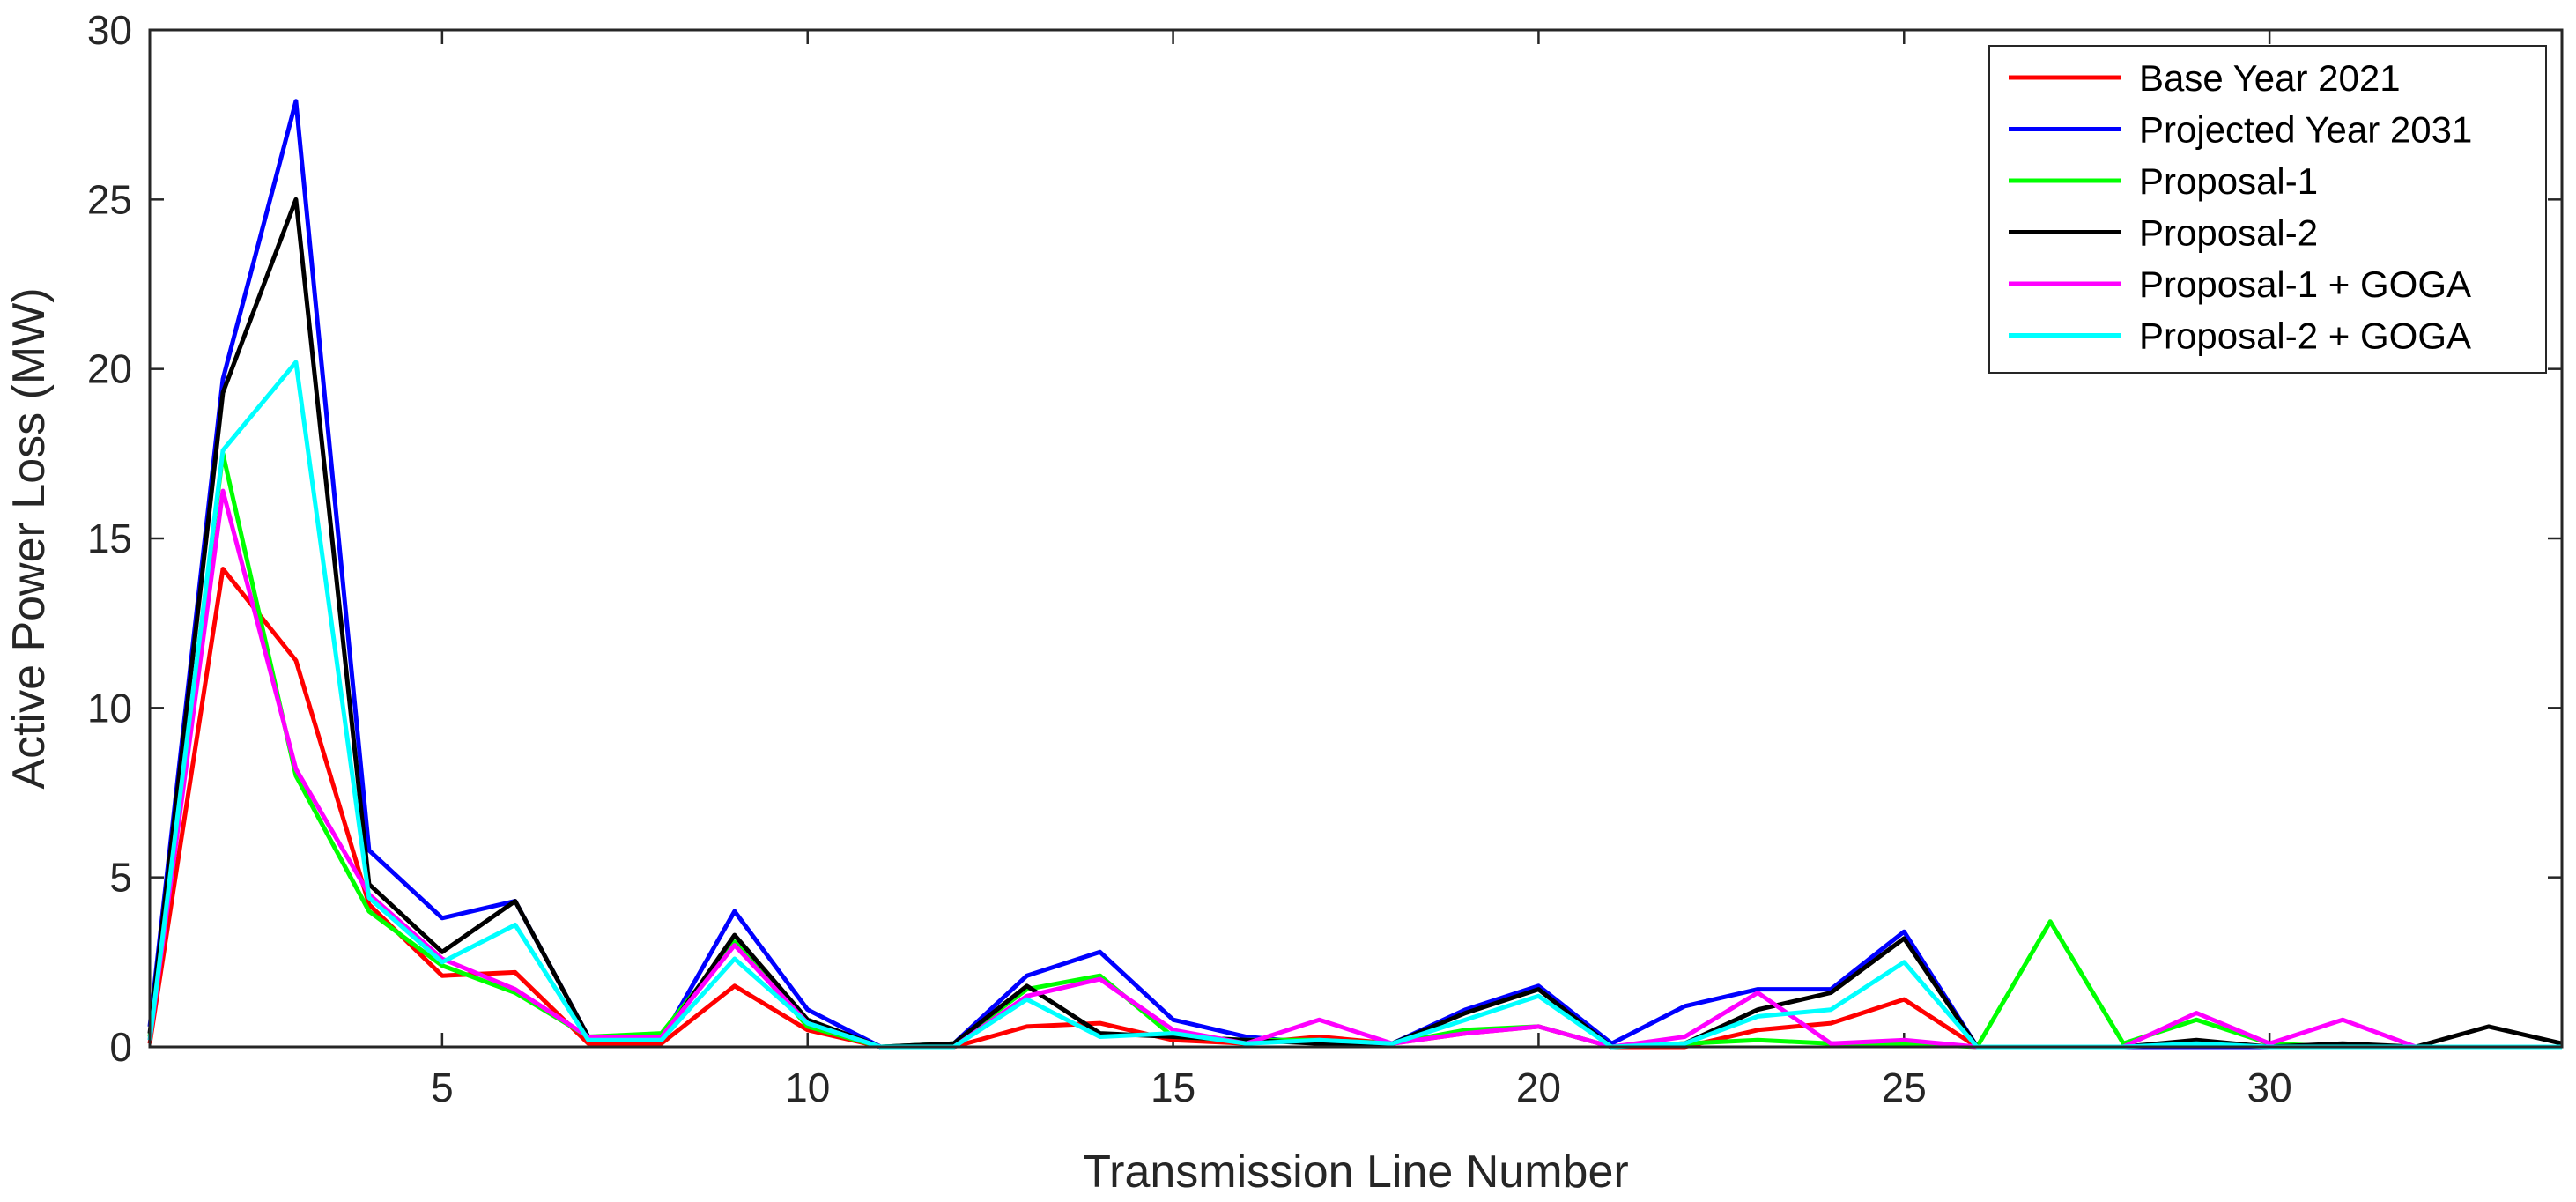 The height and width of the screenshot is (1202, 2576). What do you see at coordinates (2228, 233) in the screenshot?
I see `legend-label: Proposal-2` at bounding box center [2228, 233].